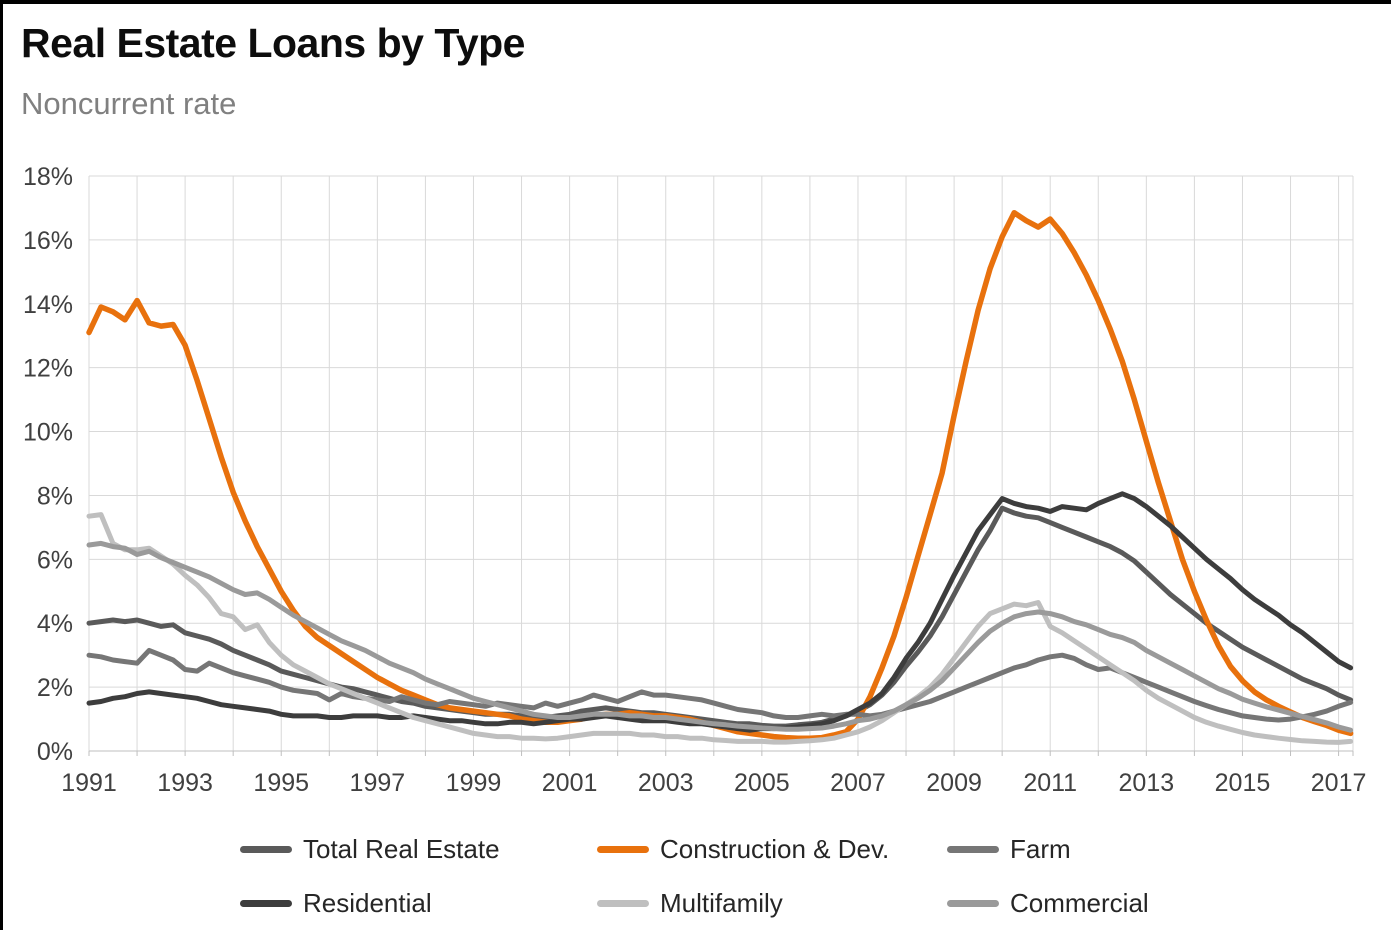 The image size is (1391, 930). What do you see at coordinates (55, 688) in the screenshot?
I see `y-tick-label: 2%` at bounding box center [55, 688].